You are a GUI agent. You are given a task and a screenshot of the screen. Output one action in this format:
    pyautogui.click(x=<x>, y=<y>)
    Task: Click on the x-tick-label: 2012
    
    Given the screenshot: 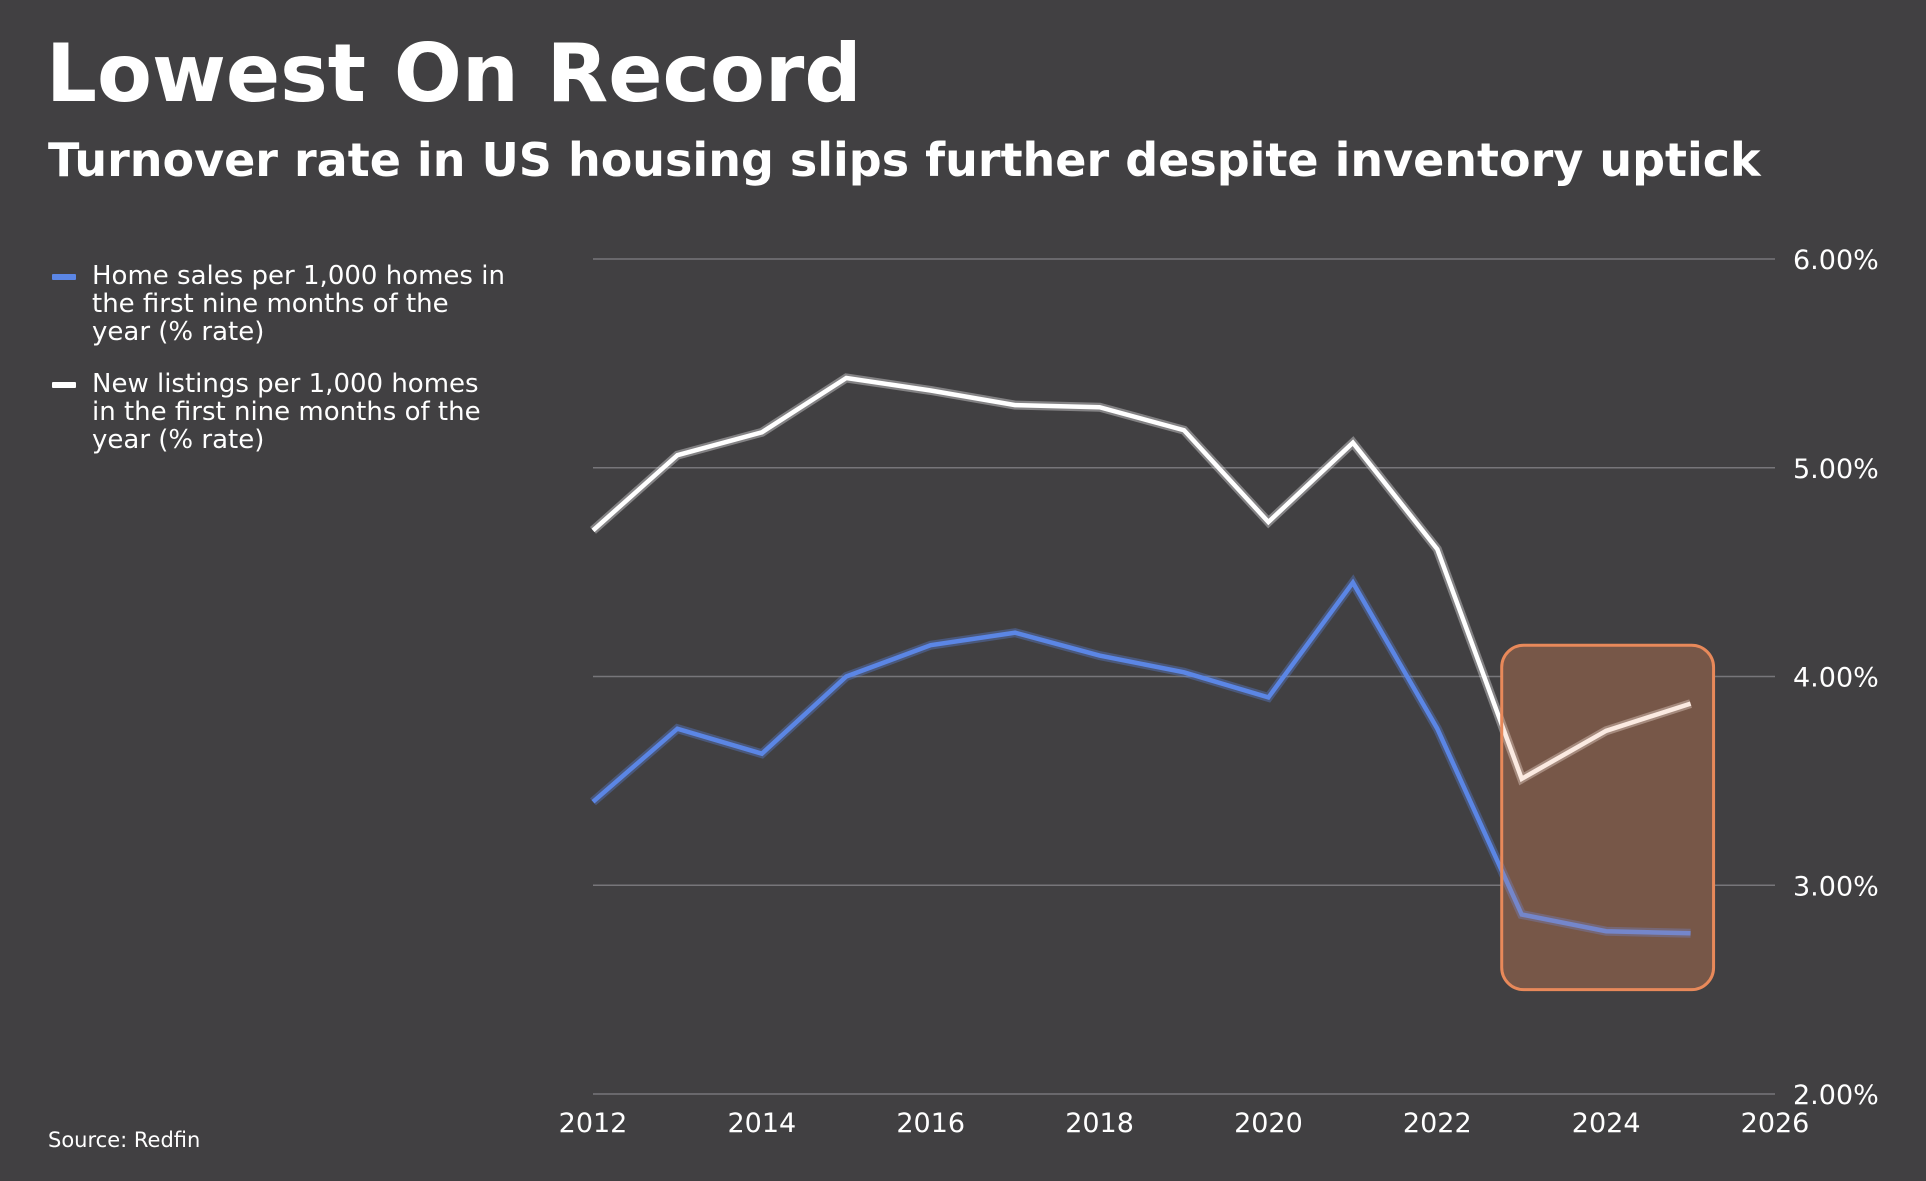 What is the action you would take?
    pyautogui.click(x=593, y=1123)
    